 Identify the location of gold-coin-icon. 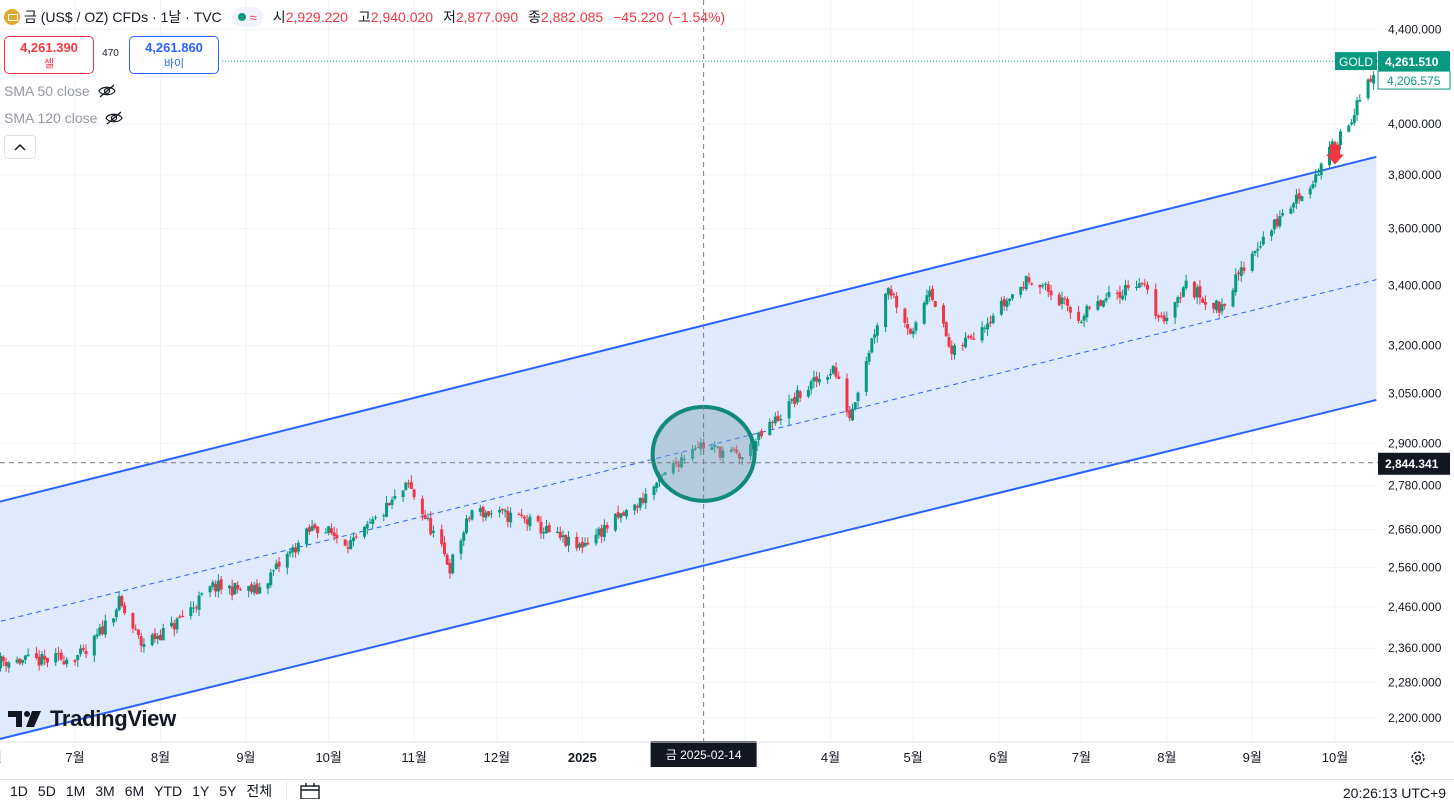
(12, 17).